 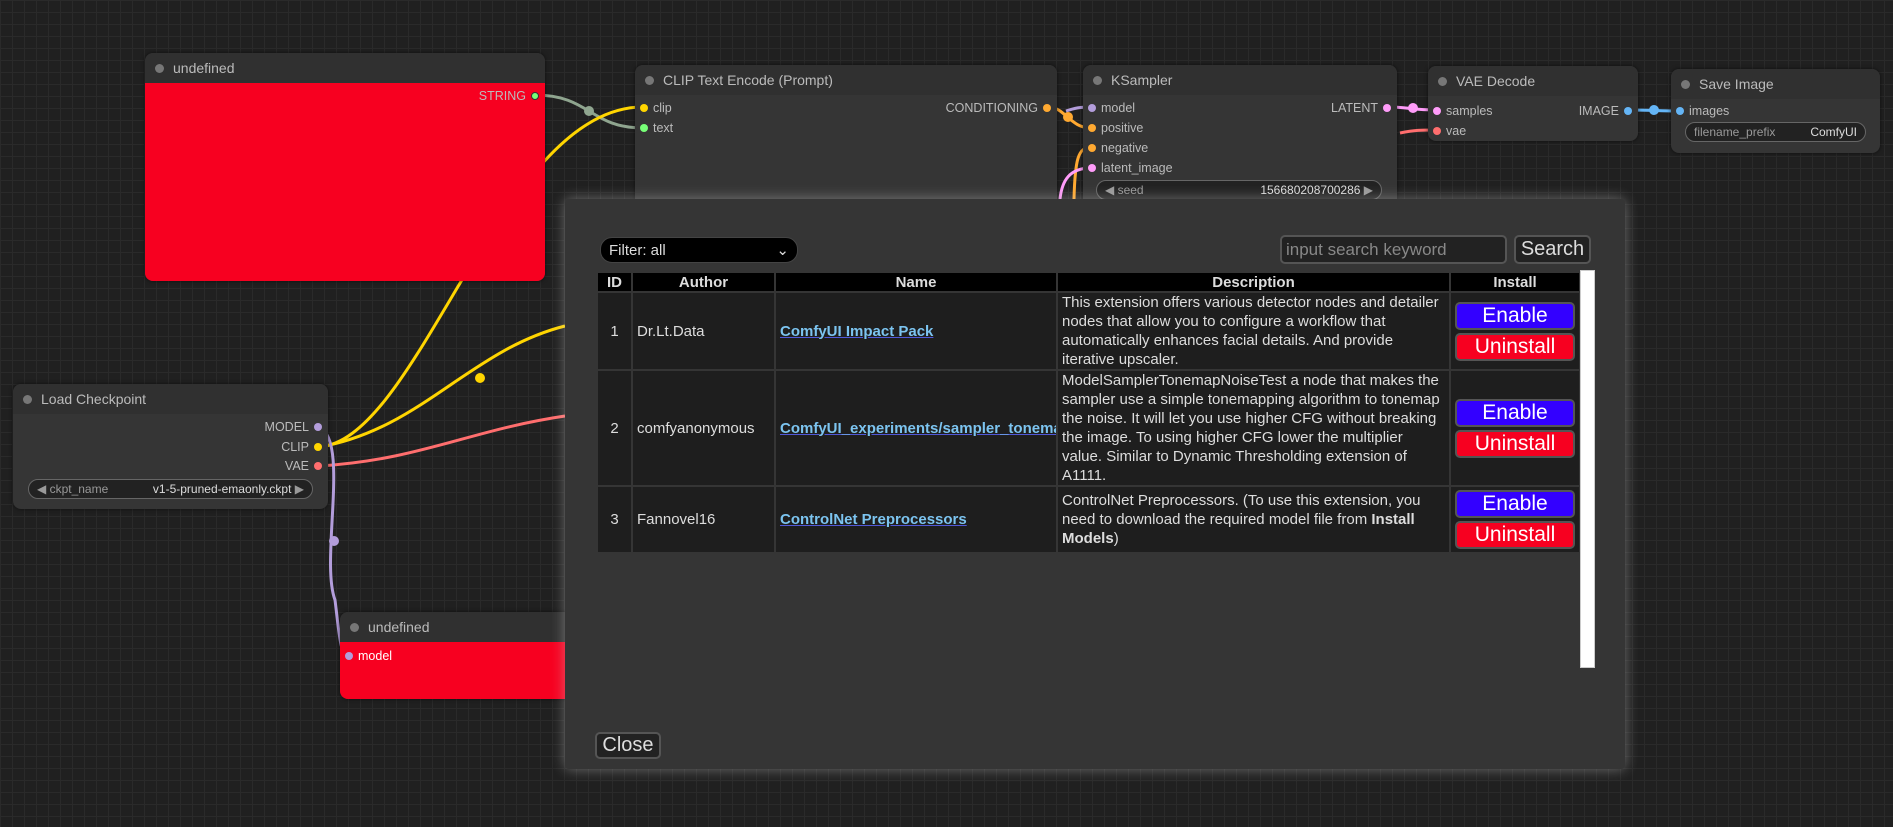 What do you see at coordinates (663, 128) in the screenshot?
I see `slot-label: text` at bounding box center [663, 128].